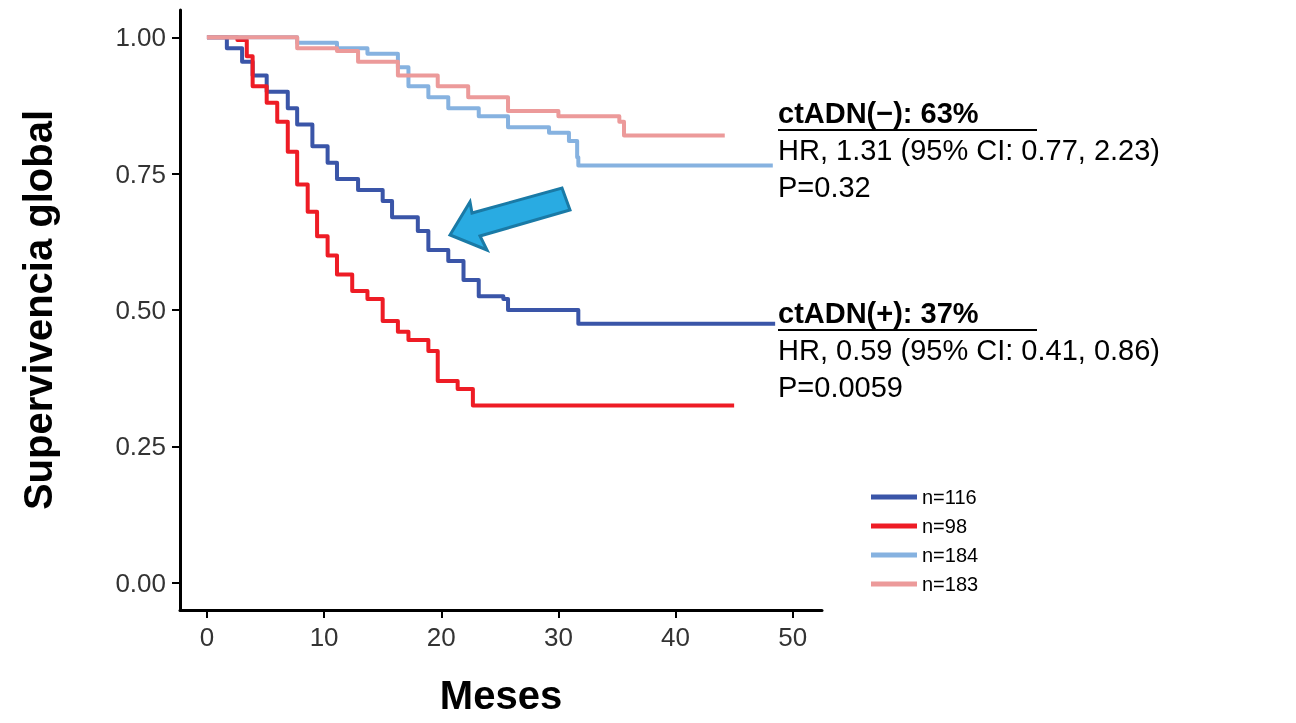 This screenshot has width=1296, height=723. What do you see at coordinates (969, 149) in the screenshot?
I see `annotation: HR, 1.31 (95% CI: 0.77, 2.23)` at bounding box center [969, 149].